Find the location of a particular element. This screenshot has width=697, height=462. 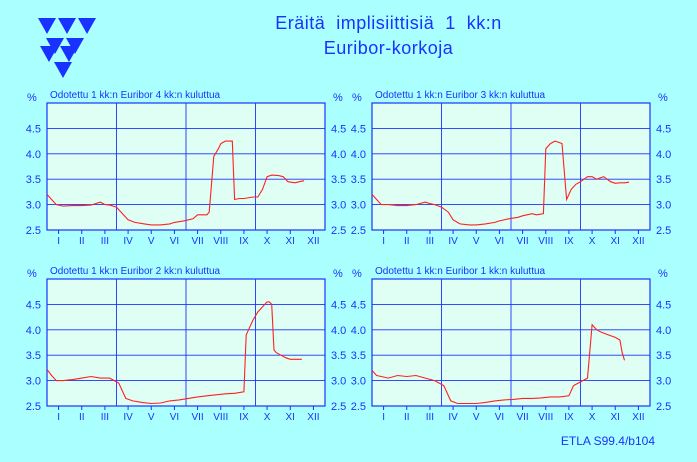

y-tick-label-right: 4.5 is located at coordinates (663, 129).